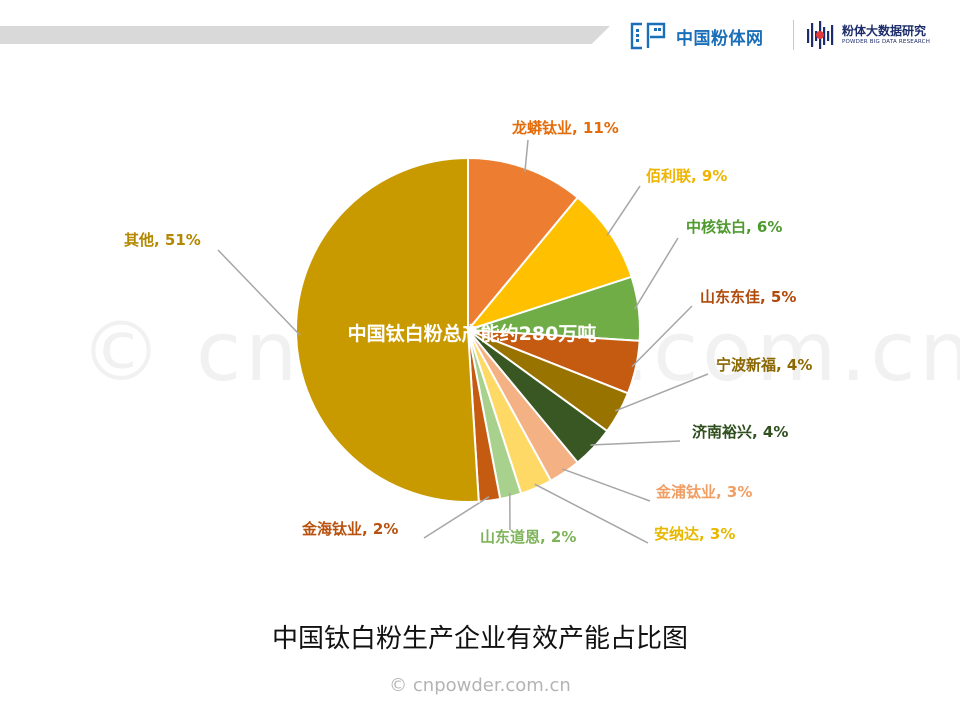 The image size is (960, 720). What do you see at coordinates (305, 35) in the screenshot?
I see `header-decor-bar` at bounding box center [305, 35].